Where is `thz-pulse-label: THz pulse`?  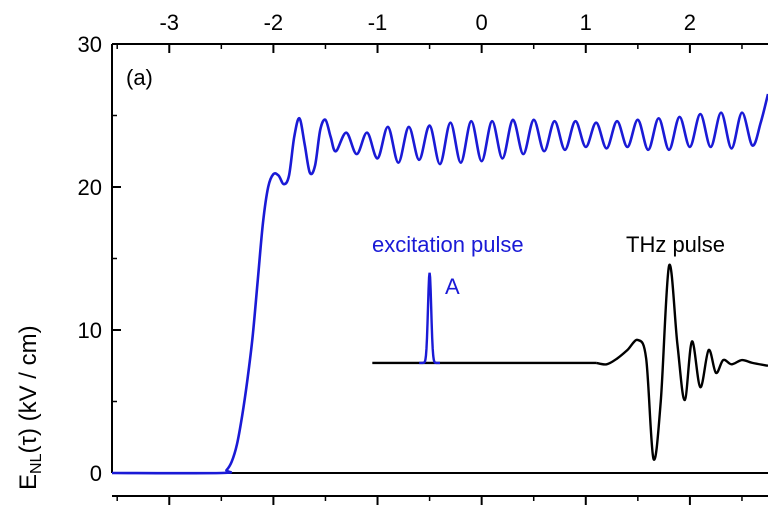
thz-pulse-label: THz pulse is located at coordinates (675, 244).